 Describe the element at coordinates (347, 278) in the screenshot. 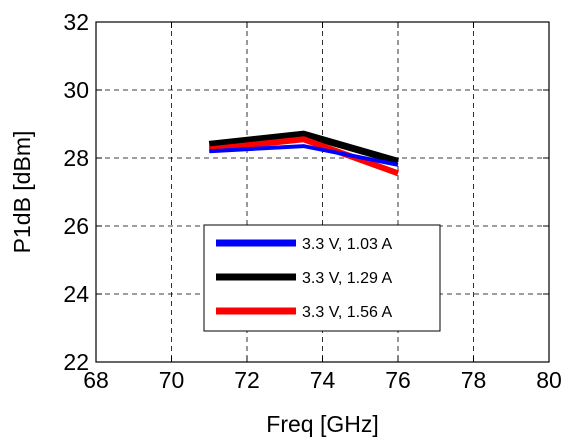

I see `legend-label-2: 3.3 V, 1.29 A` at that location.